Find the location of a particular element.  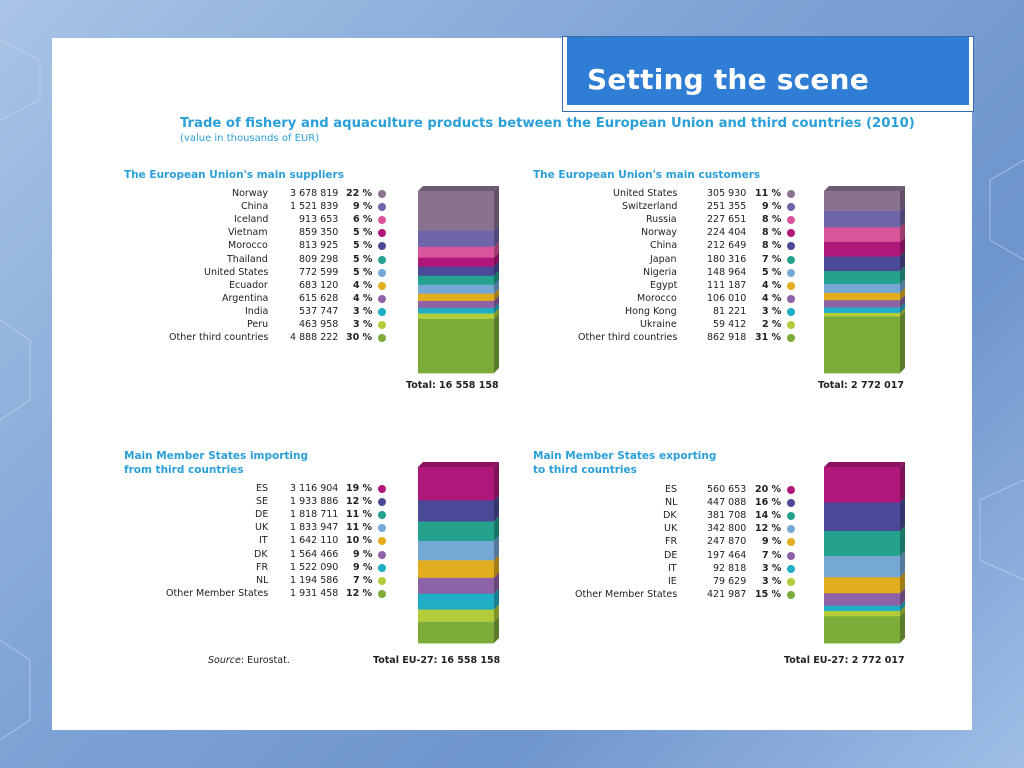

table-row: NL 1 194 586 7 % is located at coordinates (193, 581).